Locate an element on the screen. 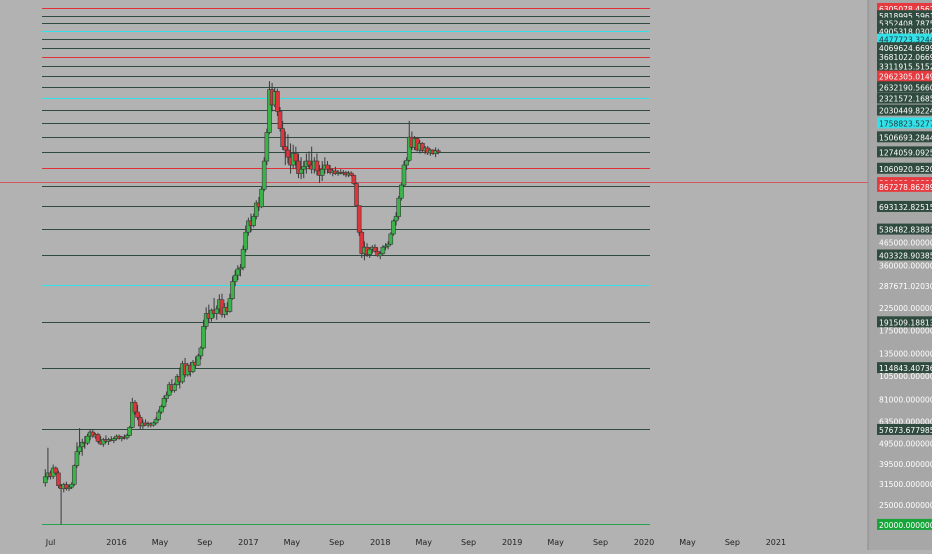 The image size is (932, 554). svg-text: 1060920.95202830 is located at coordinates (905, 169).